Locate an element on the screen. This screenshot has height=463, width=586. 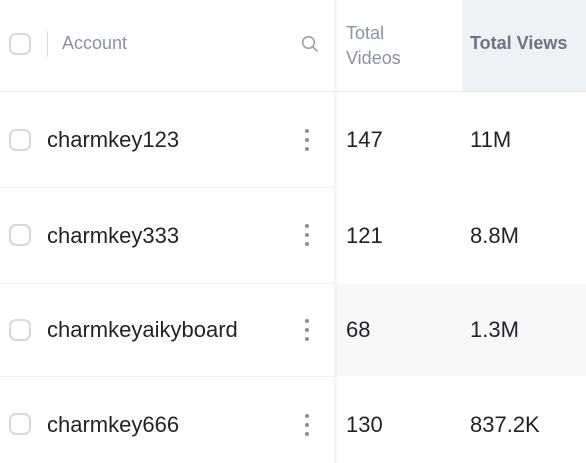
search-icon is located at coordinates (310, 44).